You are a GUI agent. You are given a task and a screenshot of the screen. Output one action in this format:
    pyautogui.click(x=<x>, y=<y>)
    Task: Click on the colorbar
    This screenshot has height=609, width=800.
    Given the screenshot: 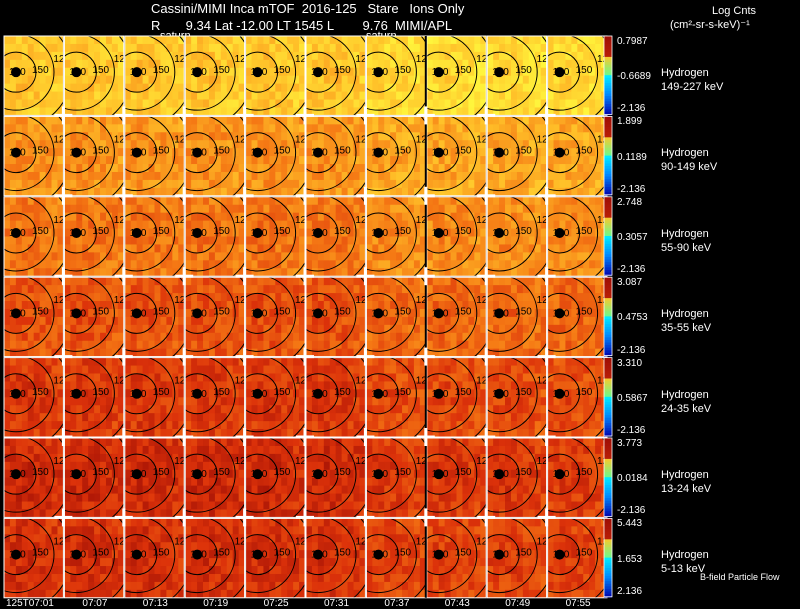 What is the action you would take?
    pyautogui.click(x=608, y=477)
    